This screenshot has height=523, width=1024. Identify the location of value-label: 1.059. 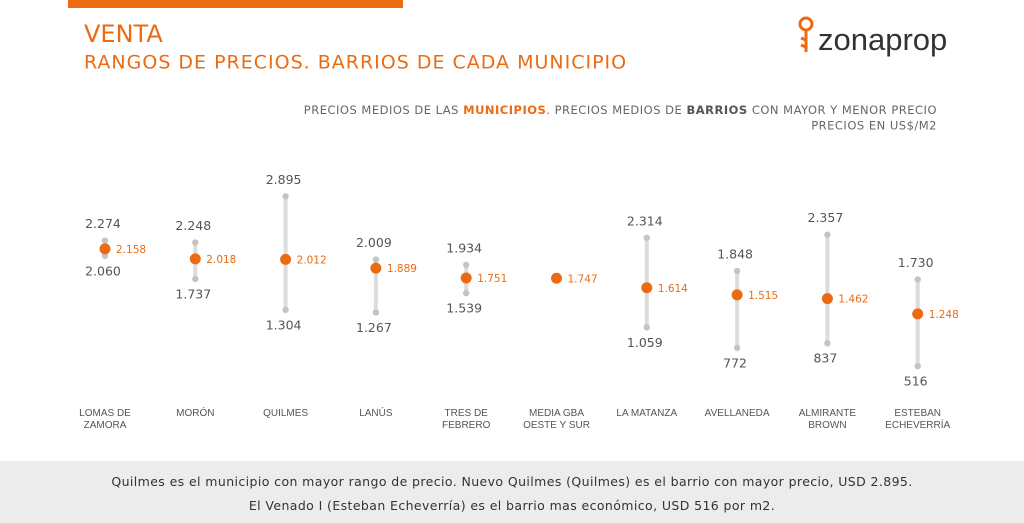
(645, 342).